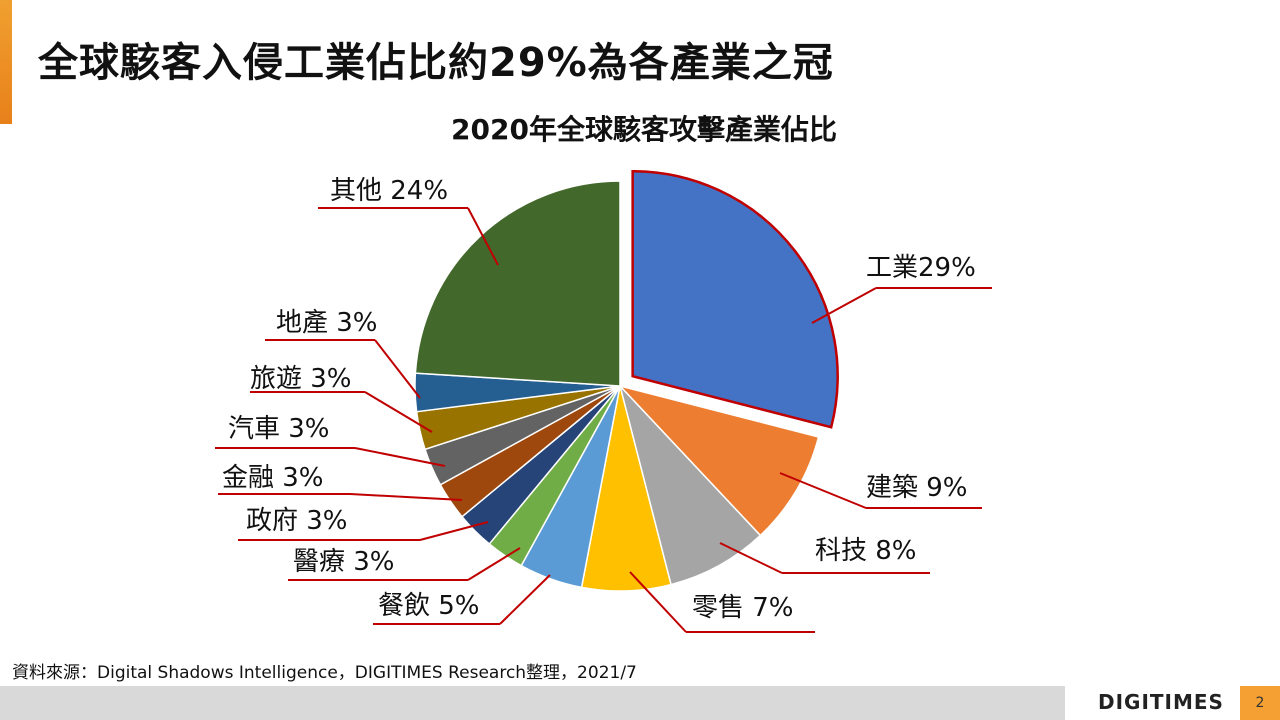 The image size is (1280, 720). What do you see at coordinates (301, 379) in the screenshot?
I see `slice-label-9: 旅遊 3%` at bounding box center [301, 379].